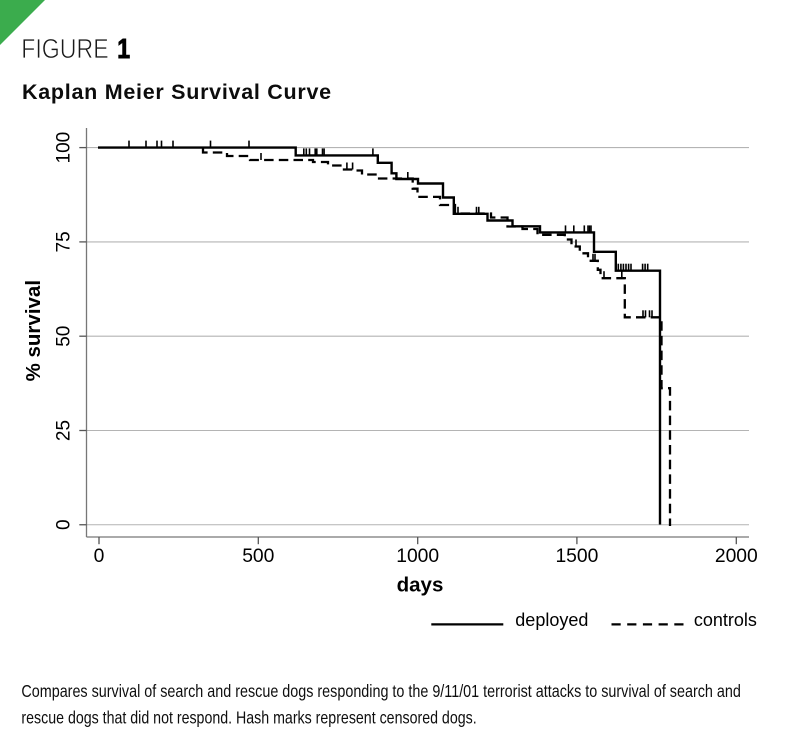  Describe the element at coordinates (63, 336) in the screenshot. I see `svg-text: 50` at that location.